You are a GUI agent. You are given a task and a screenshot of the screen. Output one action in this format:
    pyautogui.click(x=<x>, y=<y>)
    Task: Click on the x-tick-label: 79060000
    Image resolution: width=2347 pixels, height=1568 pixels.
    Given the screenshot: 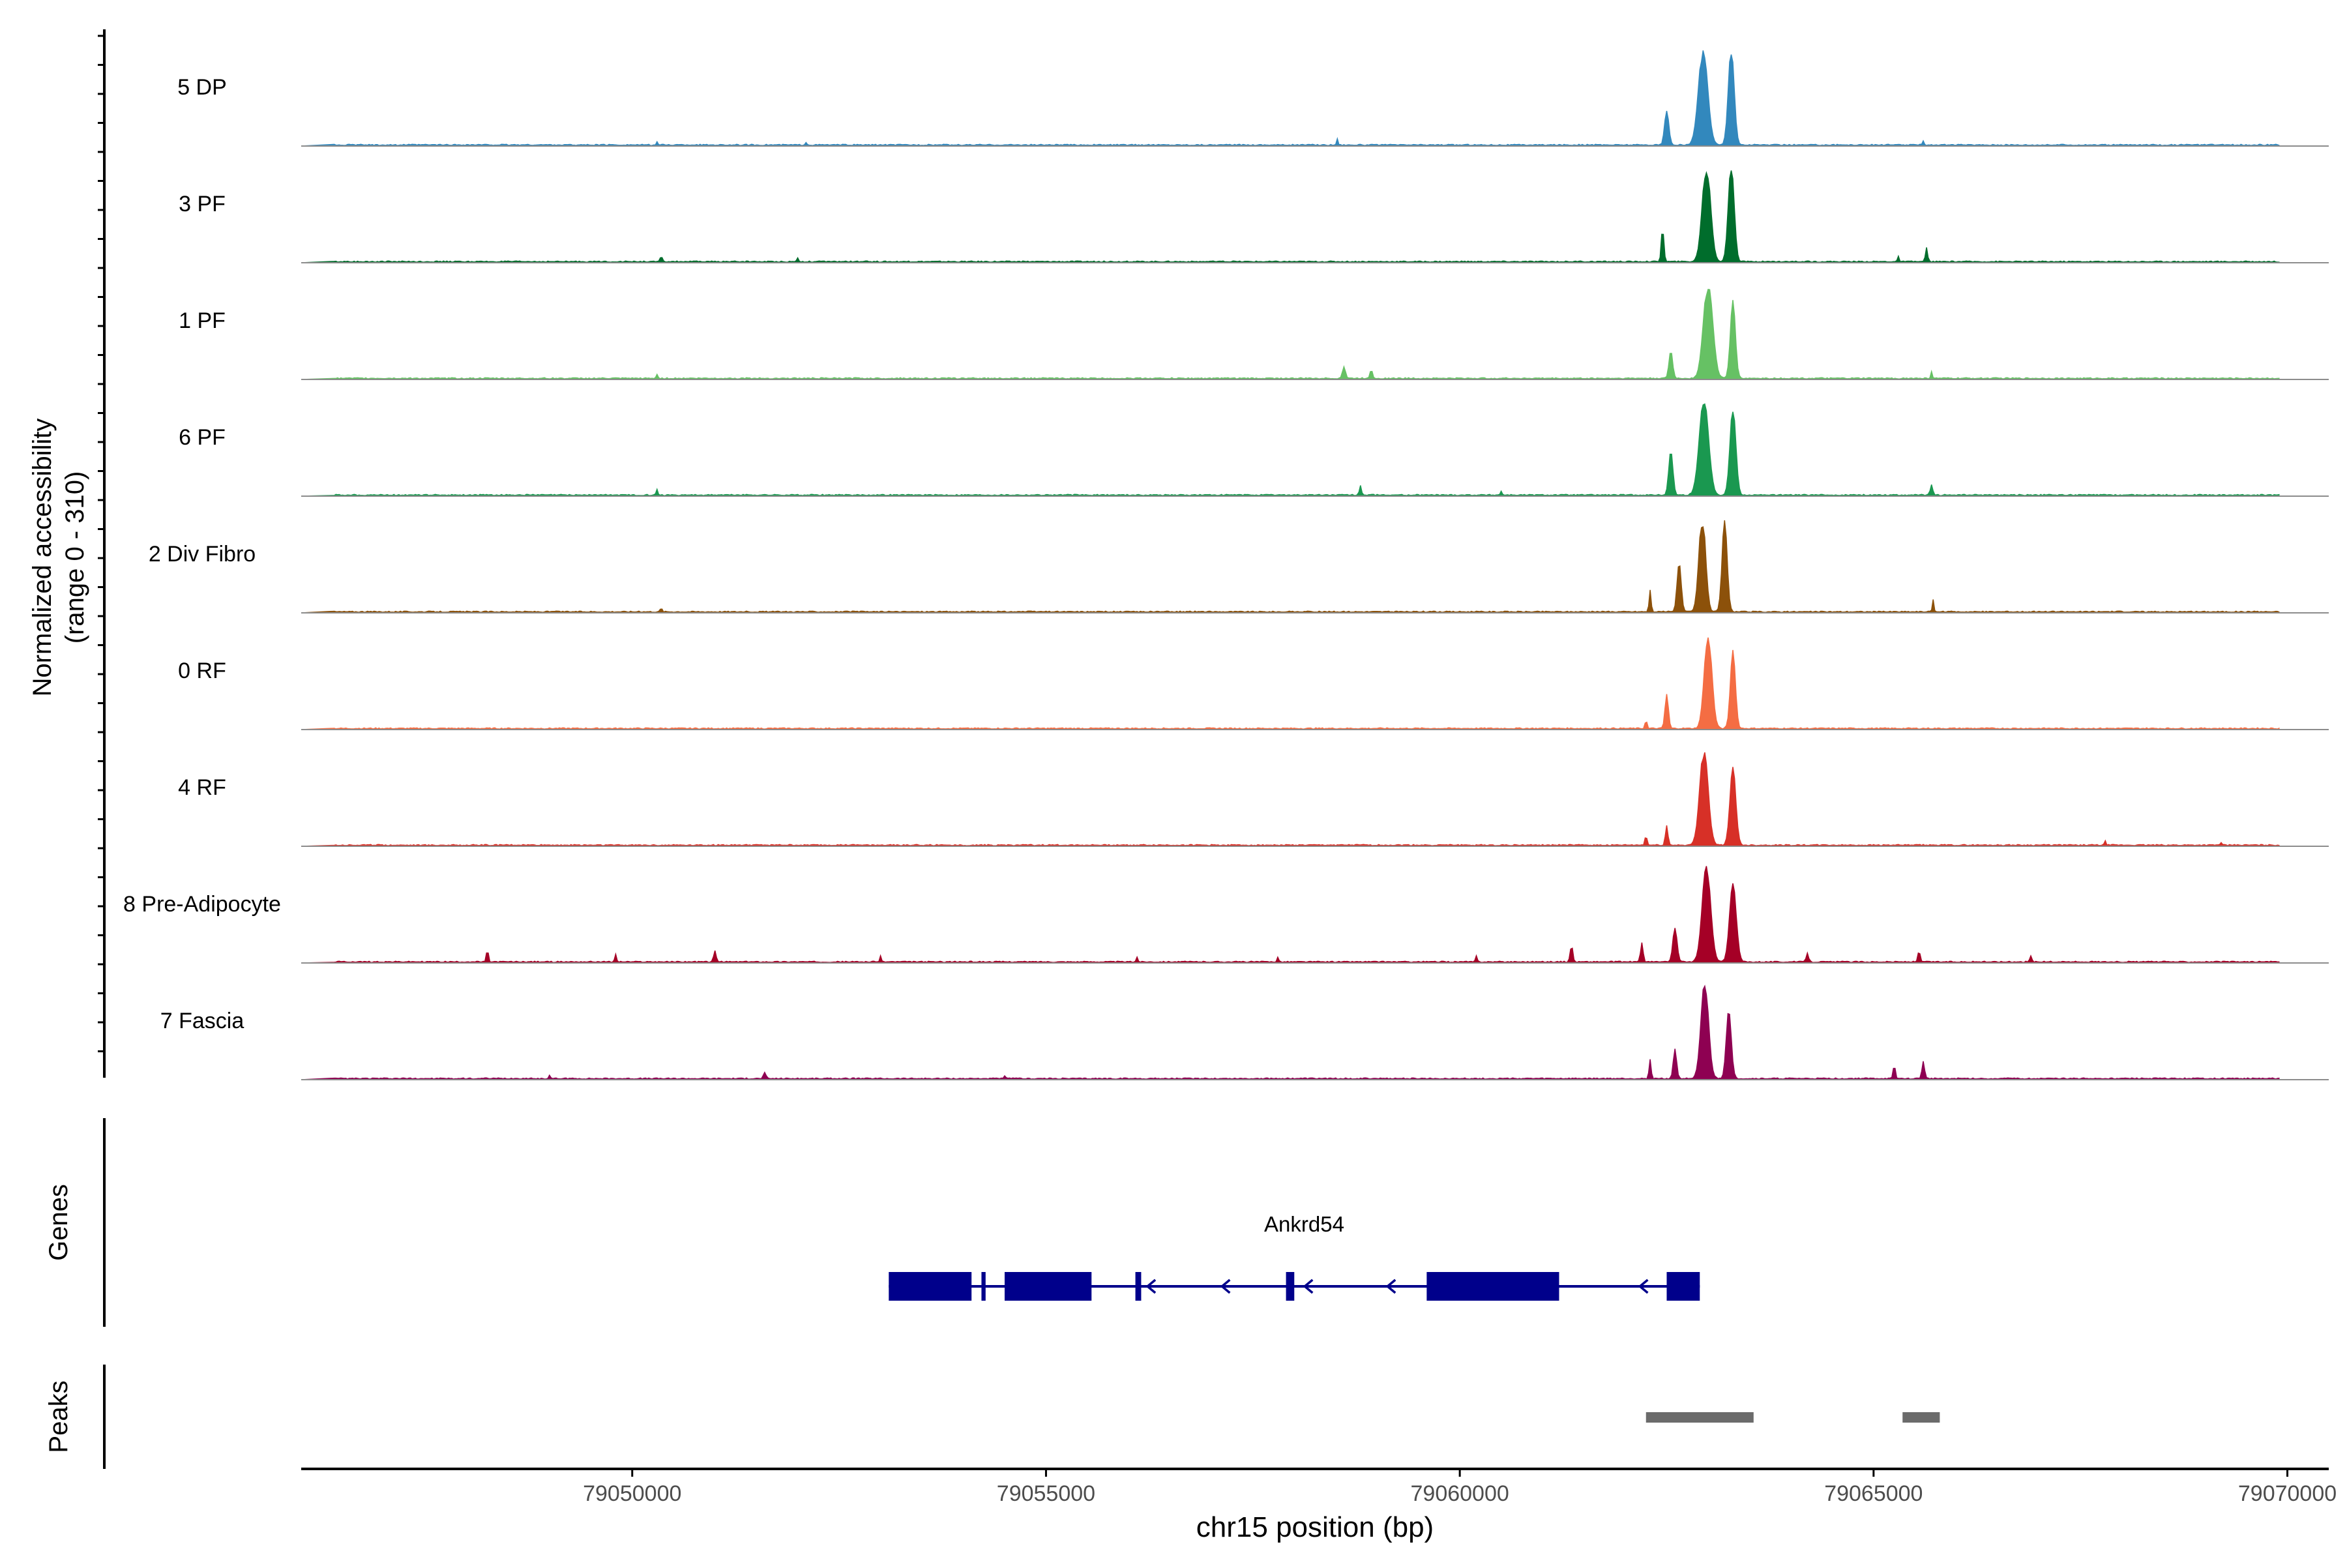 What is the action you would take?
    pyautogui.click(x=1460, y=1493)
    